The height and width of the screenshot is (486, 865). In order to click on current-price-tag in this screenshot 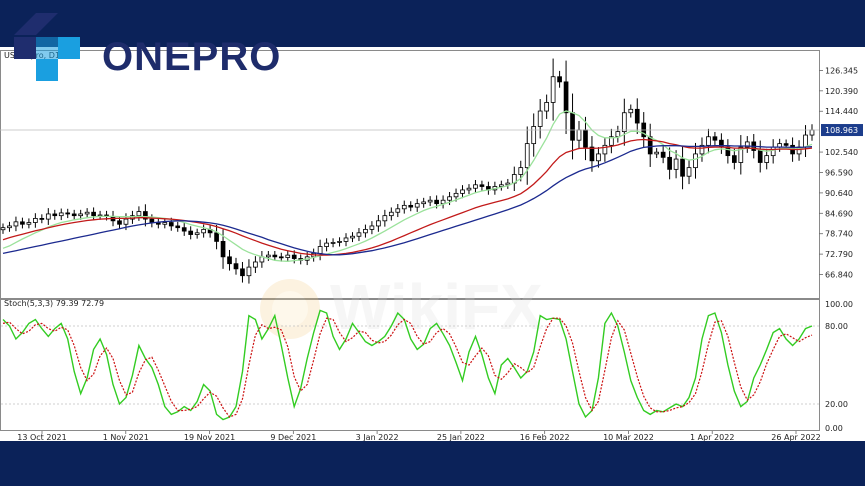, I will do `click(842, 130)`.